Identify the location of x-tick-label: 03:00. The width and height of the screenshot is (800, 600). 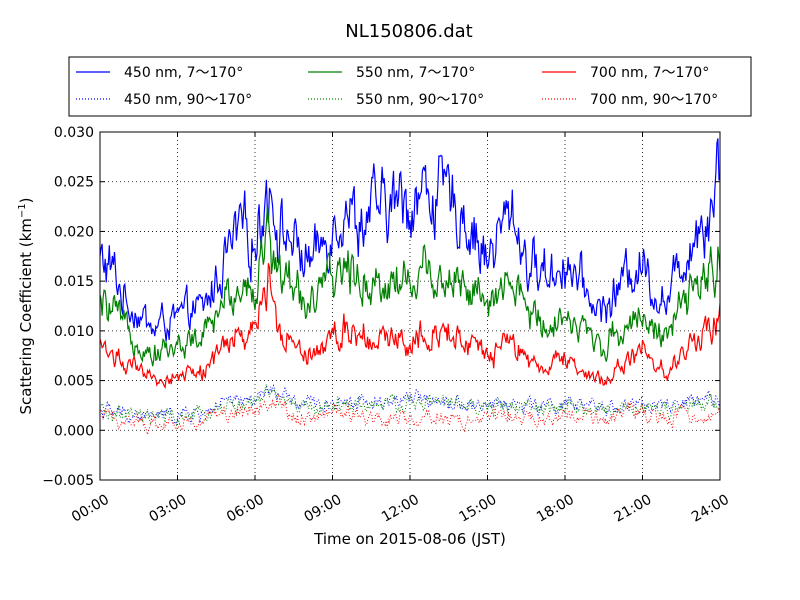
(168, 509).